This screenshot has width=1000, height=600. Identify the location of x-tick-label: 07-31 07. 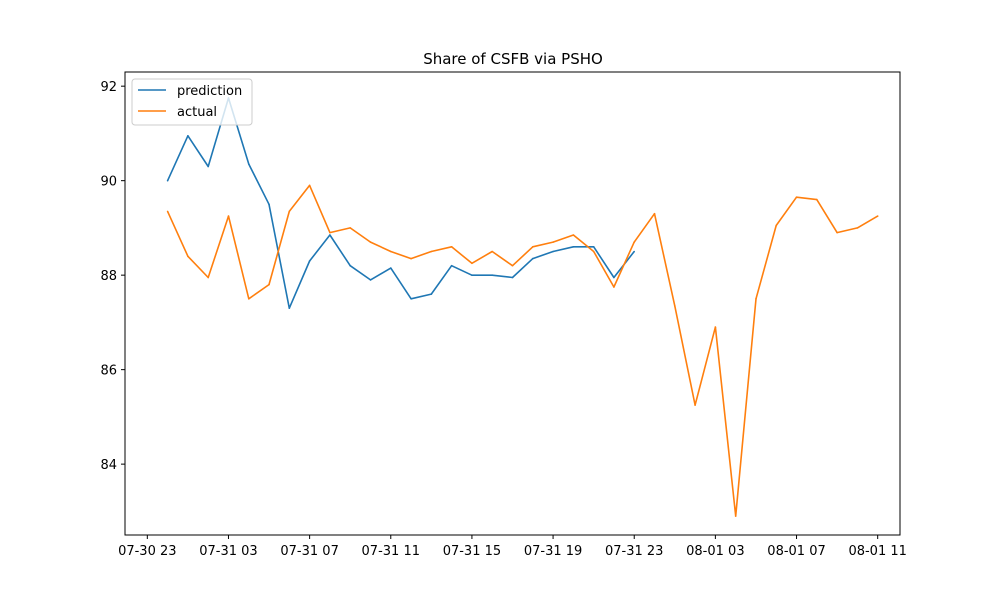
(309, 551).